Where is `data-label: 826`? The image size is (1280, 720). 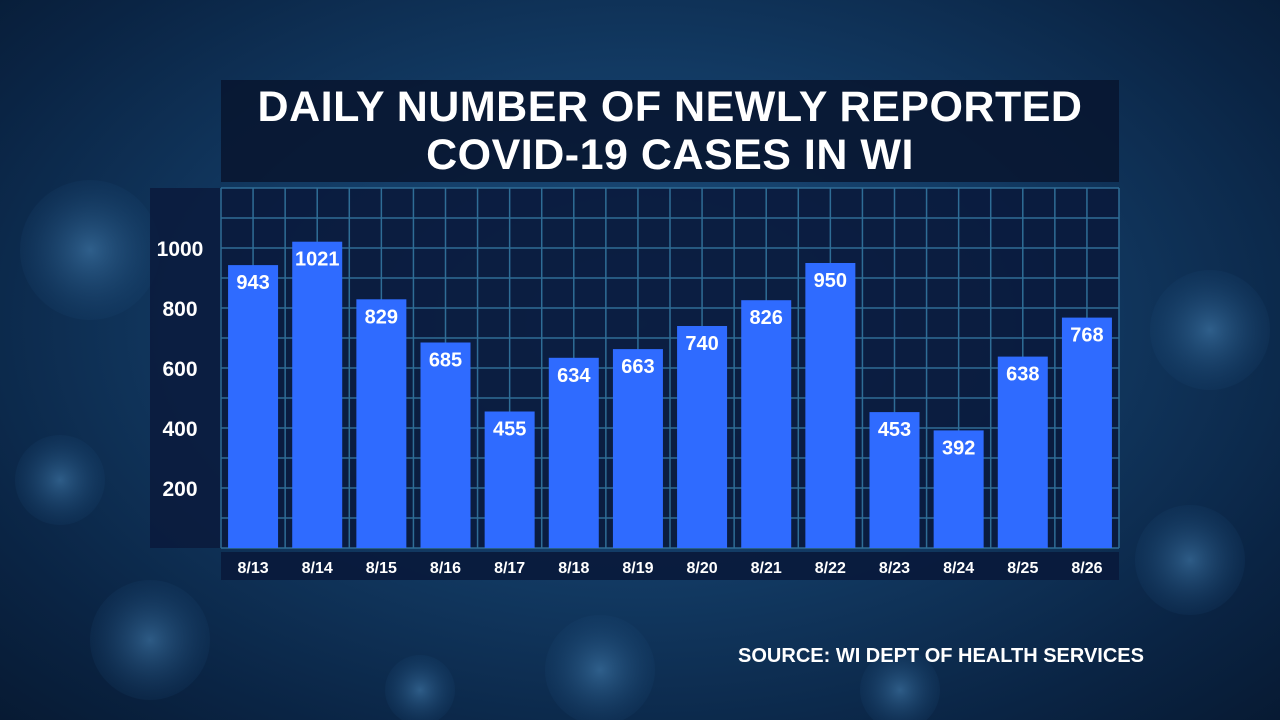 data-label: 826 is located at coordinates (766, 318).